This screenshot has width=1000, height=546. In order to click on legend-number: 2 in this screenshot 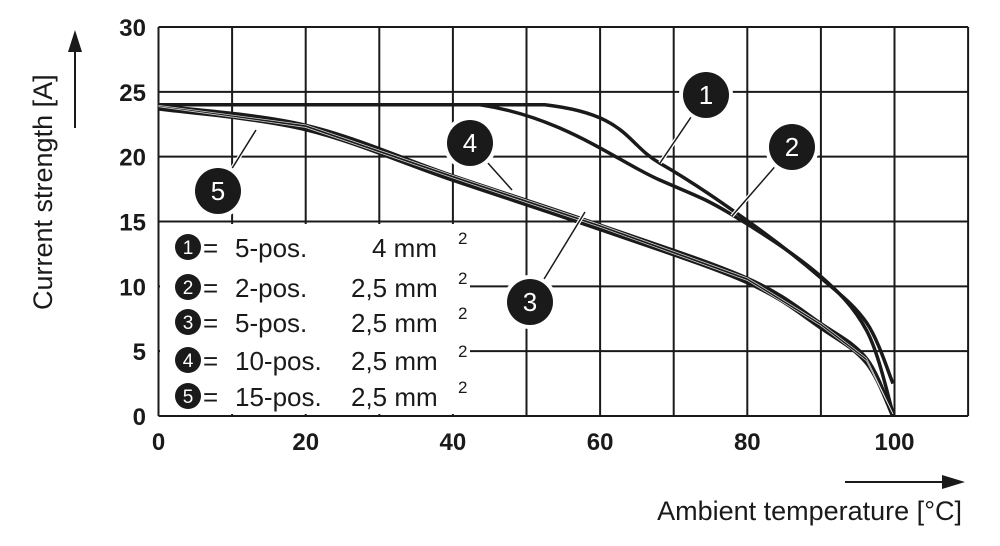, I will do `click(188, 288)`.